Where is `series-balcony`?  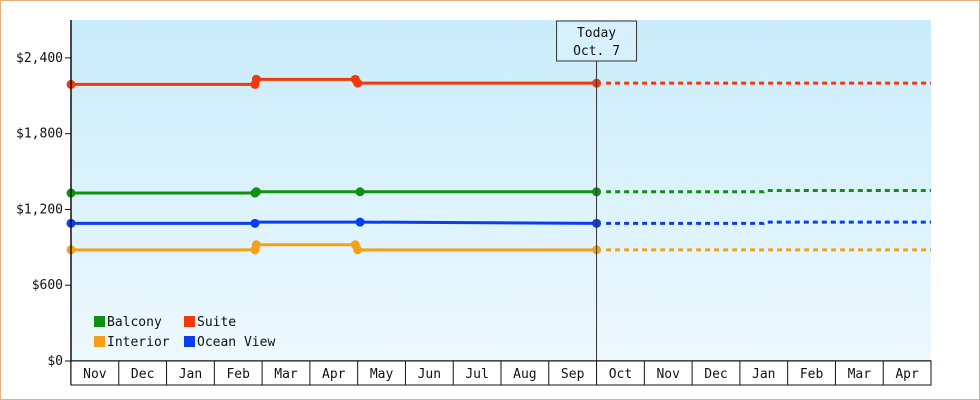 series-balcony is located at coordinates (498, 192).